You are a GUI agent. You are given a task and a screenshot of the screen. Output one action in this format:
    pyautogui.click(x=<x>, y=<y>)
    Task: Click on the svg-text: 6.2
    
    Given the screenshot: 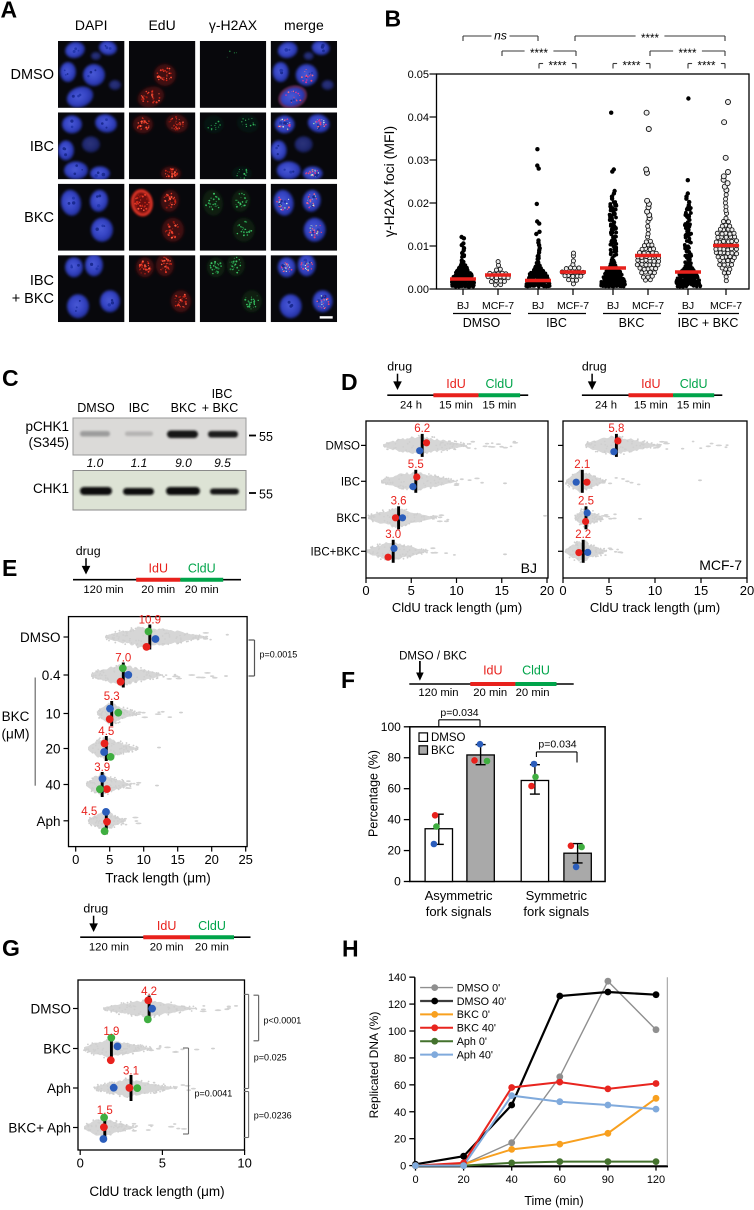 What is the action you would take?
    pyautogui.click(x=422, y=429)
    